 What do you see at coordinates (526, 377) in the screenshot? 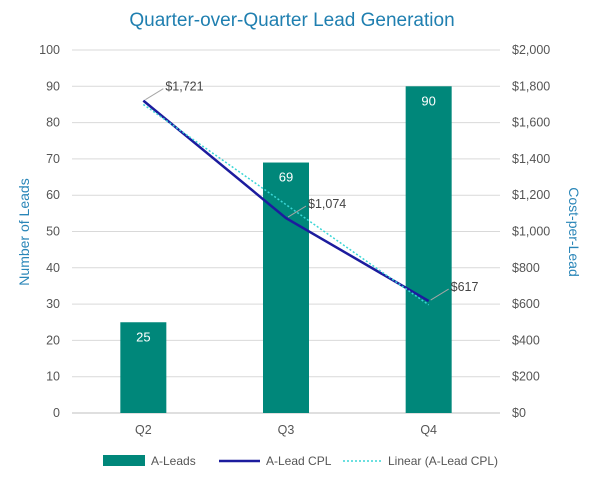
I see `right-tick-label: $200` at bounding box center [526, 377].